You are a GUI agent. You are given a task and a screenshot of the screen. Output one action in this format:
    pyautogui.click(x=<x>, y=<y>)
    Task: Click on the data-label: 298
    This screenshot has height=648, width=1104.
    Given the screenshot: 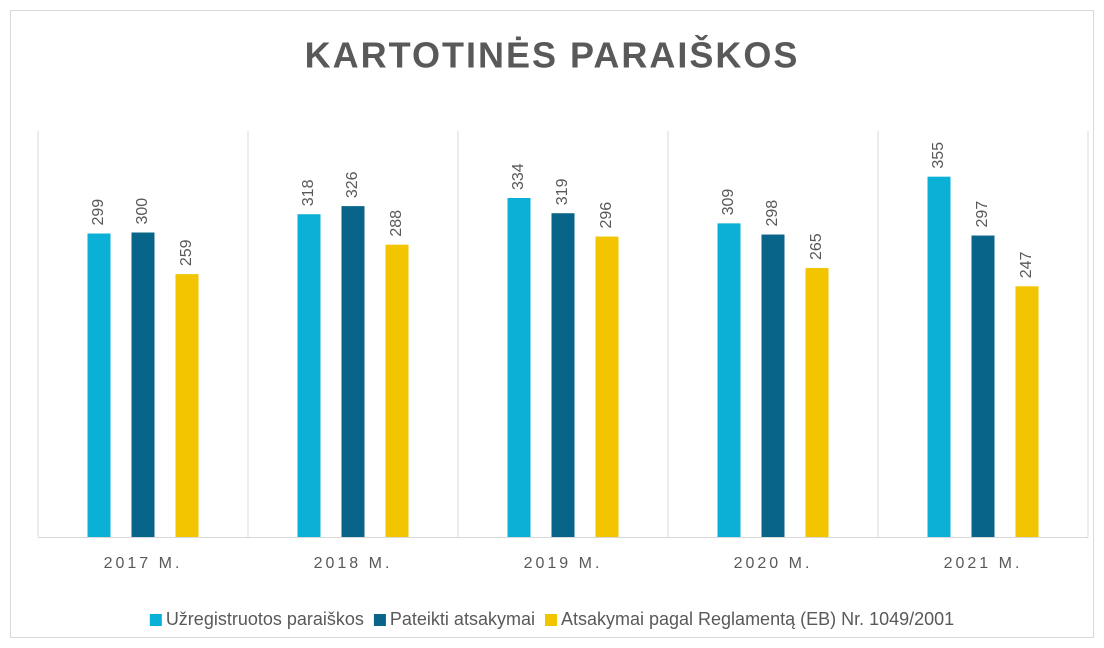 What is the action you would take?
    pyautogui.click(x=772, y=213)
    